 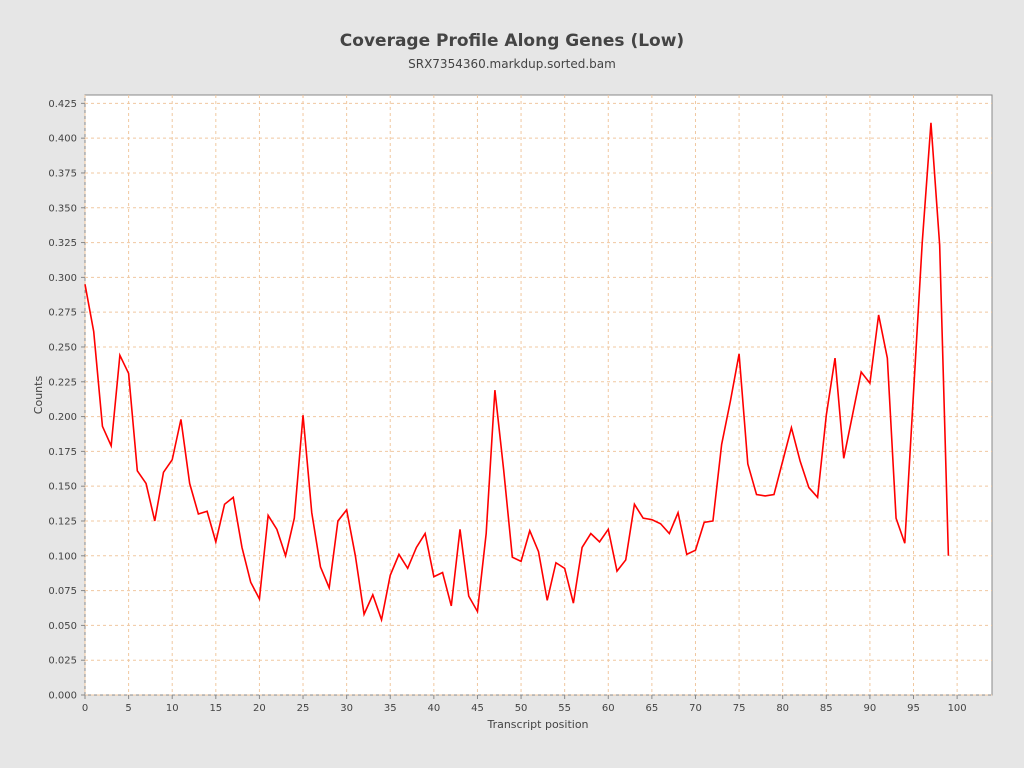 What do you see at coordinates (62, 173) in the screenshot?
I see `y-tick-label: 0.375` at bounding box center [62, 173].